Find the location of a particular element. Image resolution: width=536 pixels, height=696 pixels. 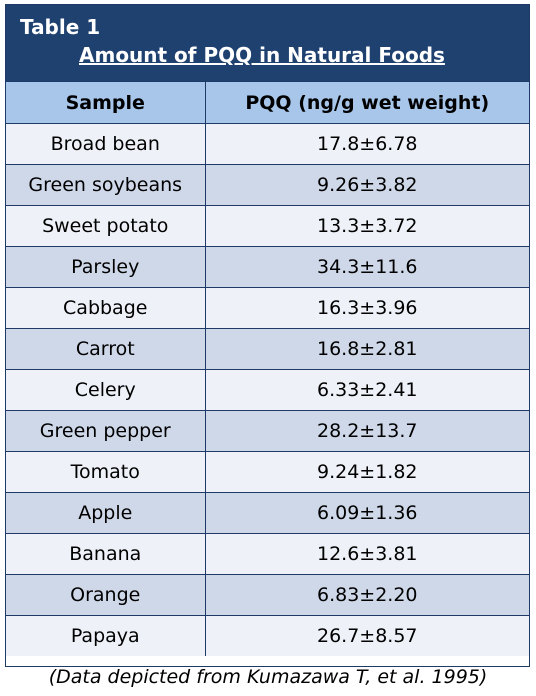

table-row: Green pepper 28.2±13.7 is located at coordinates (267, 431).